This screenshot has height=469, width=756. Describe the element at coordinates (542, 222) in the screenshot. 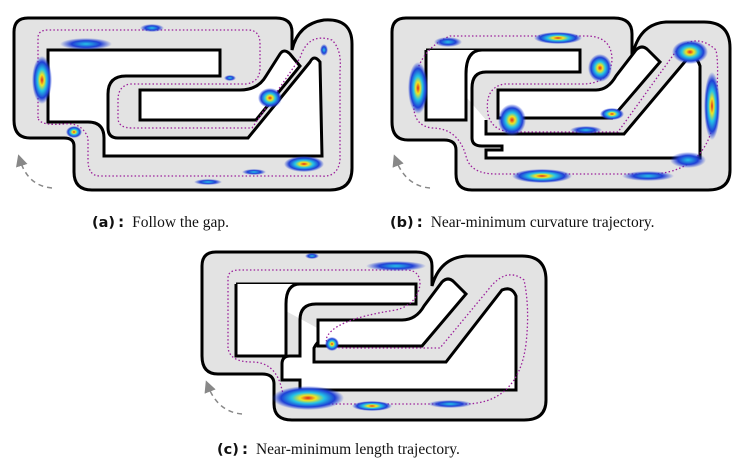

I see `caption-b-text: Near-minimum curvature trajectory.` at that location.